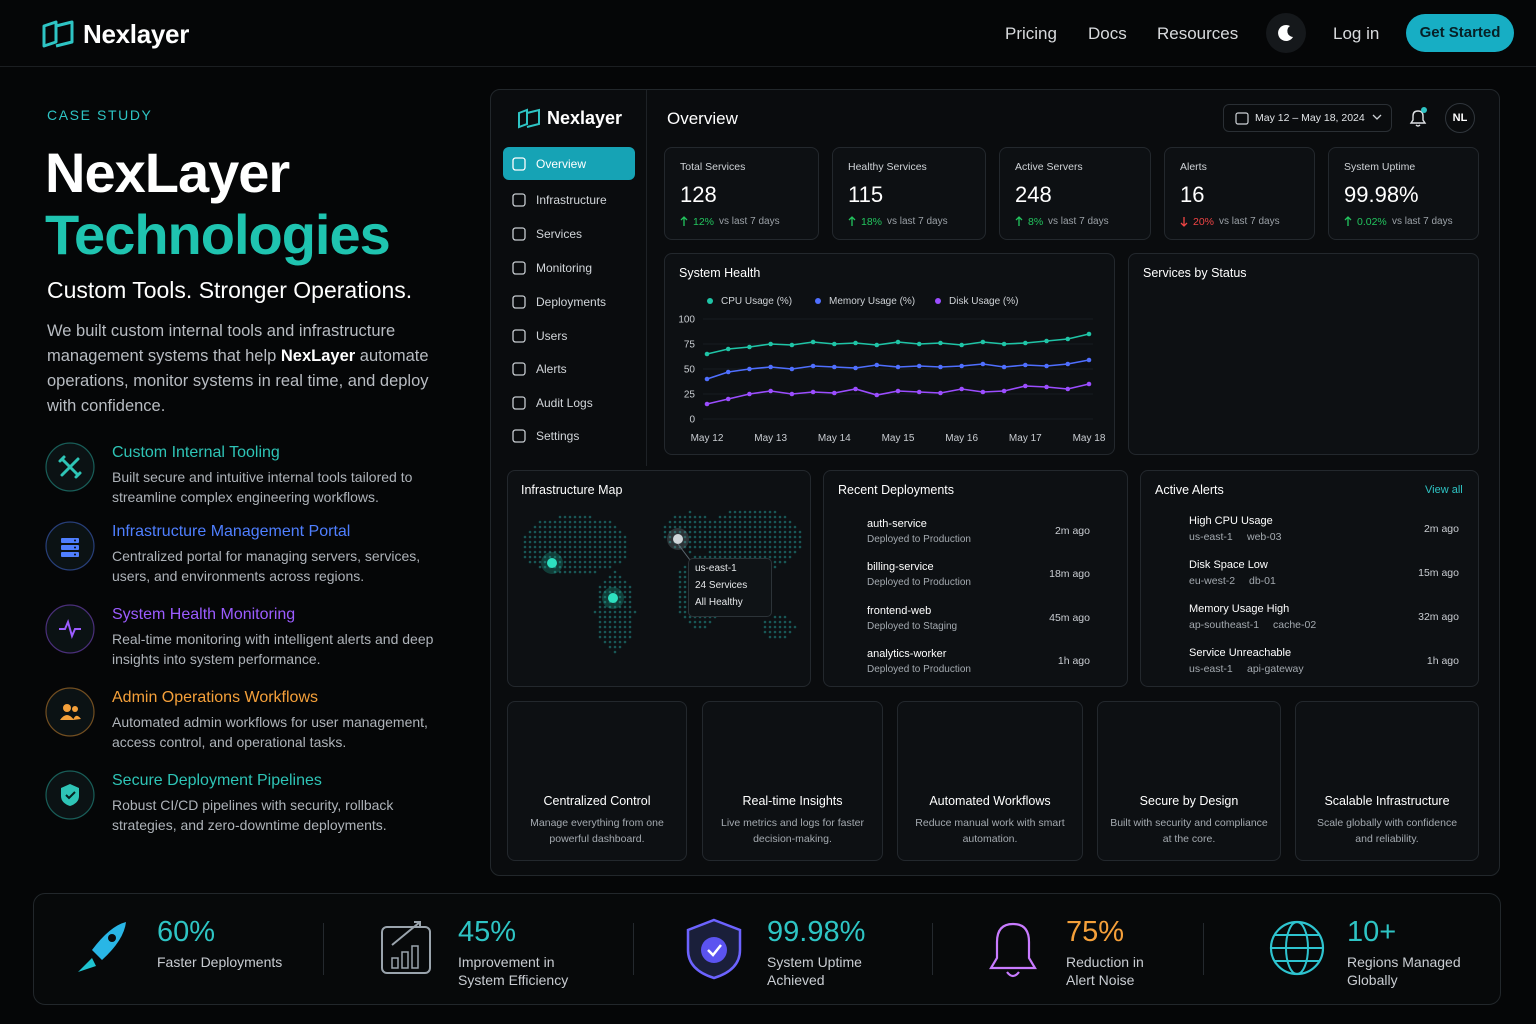 The width and height of the screenshot is (1536, 1024). What do you see at coordinates (816, 932) in the screenshot?
I see `stat-value: 99.98%` at bounding box center [816, 932].